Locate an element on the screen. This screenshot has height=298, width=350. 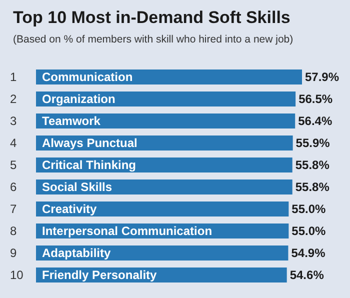
text: 10 is located at coordinates (17, 275).